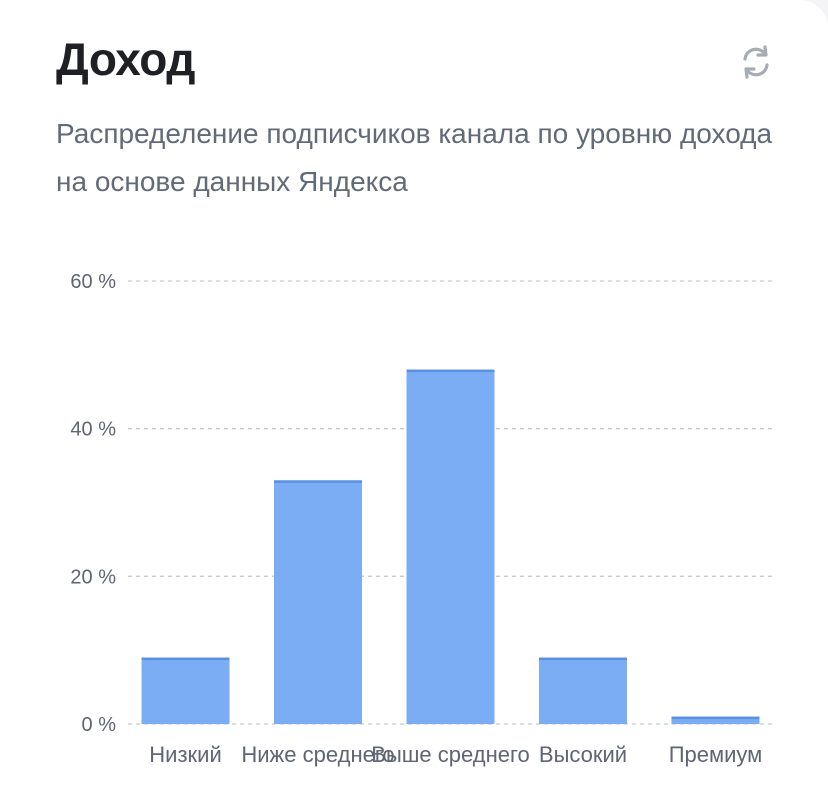  Describe the element at coordinates (99, 725) in the screenshot. I see `y-tick-label: 0 %` at that location.